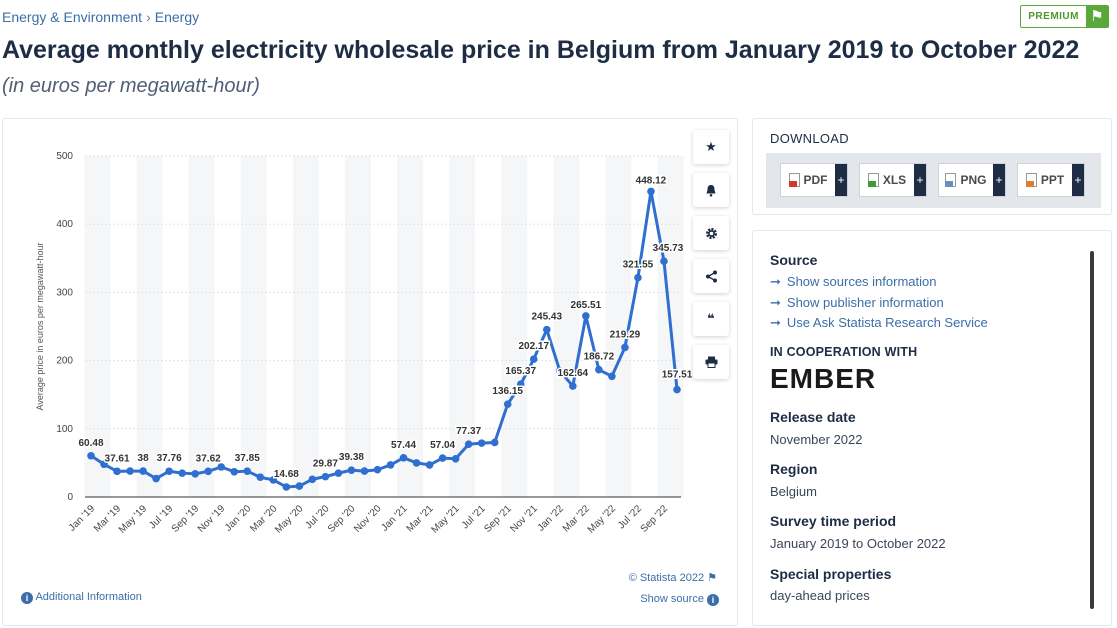  I want to click on chart-toolbar: ★ ❝, so click(711, 259).